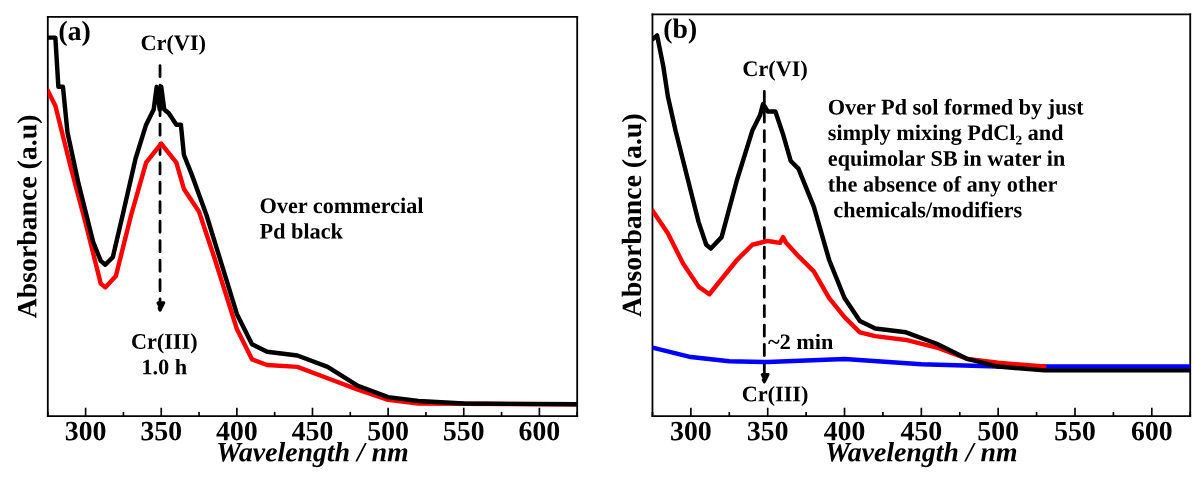  Describe the element at coordinates (341, 218) in the screenshot. I see `annotation: Over commercial Pd black` at that location.